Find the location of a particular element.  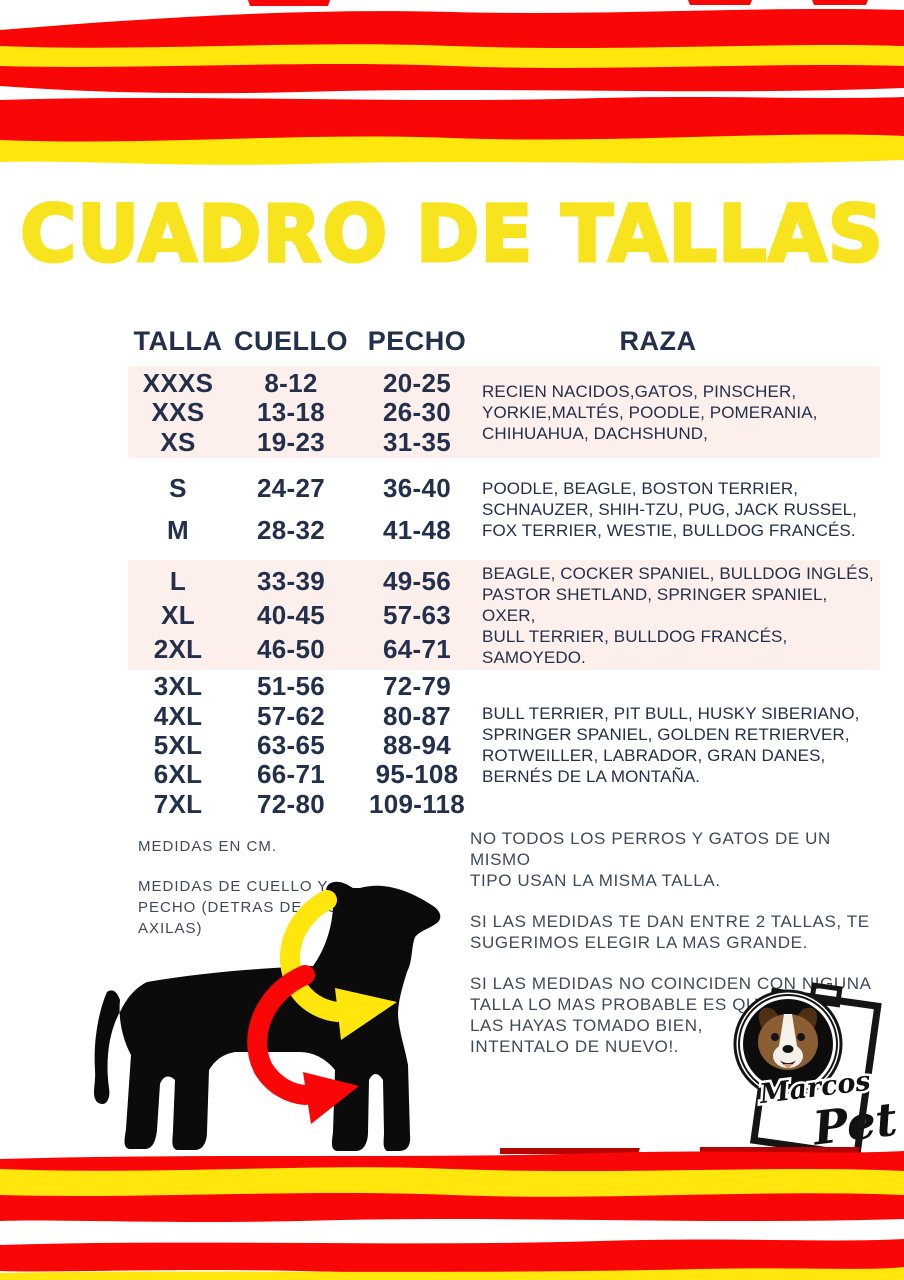

cell-pecho: 41-48 is located at coordinates (417, 530).